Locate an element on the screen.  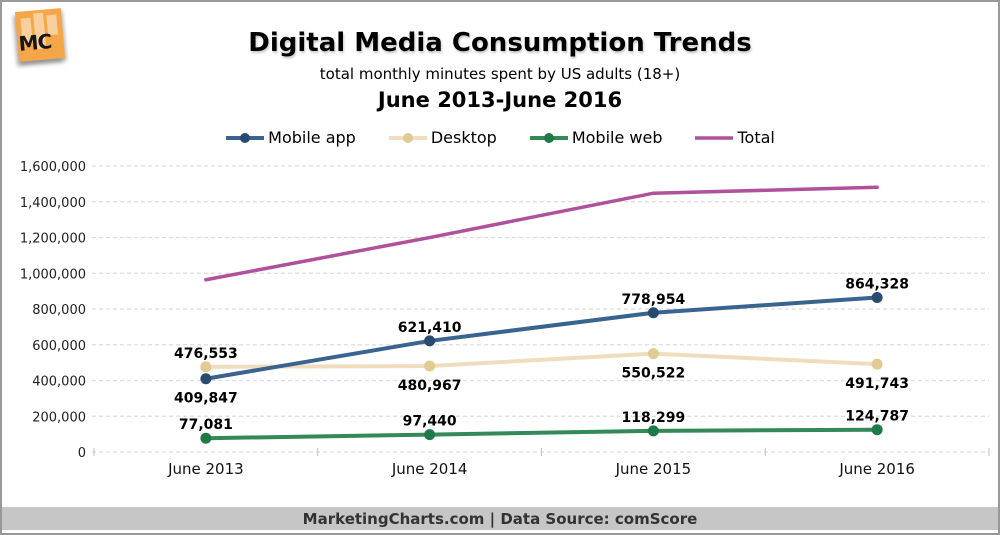
y-tick-label: 600,000 is located at coordinates (59, 346).